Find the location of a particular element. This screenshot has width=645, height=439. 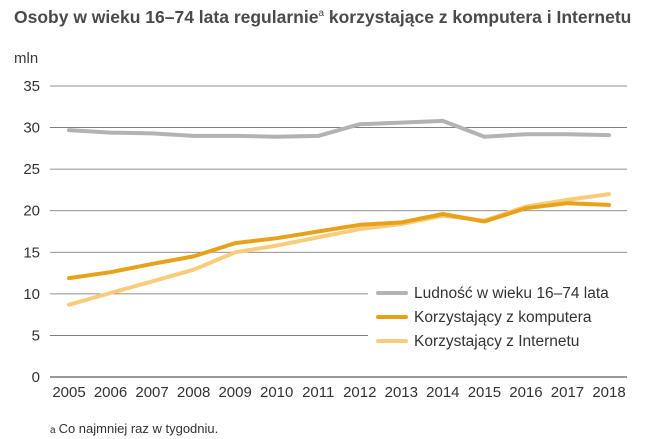

x-tick-label: 2014 is located at coordinates (442, 392).